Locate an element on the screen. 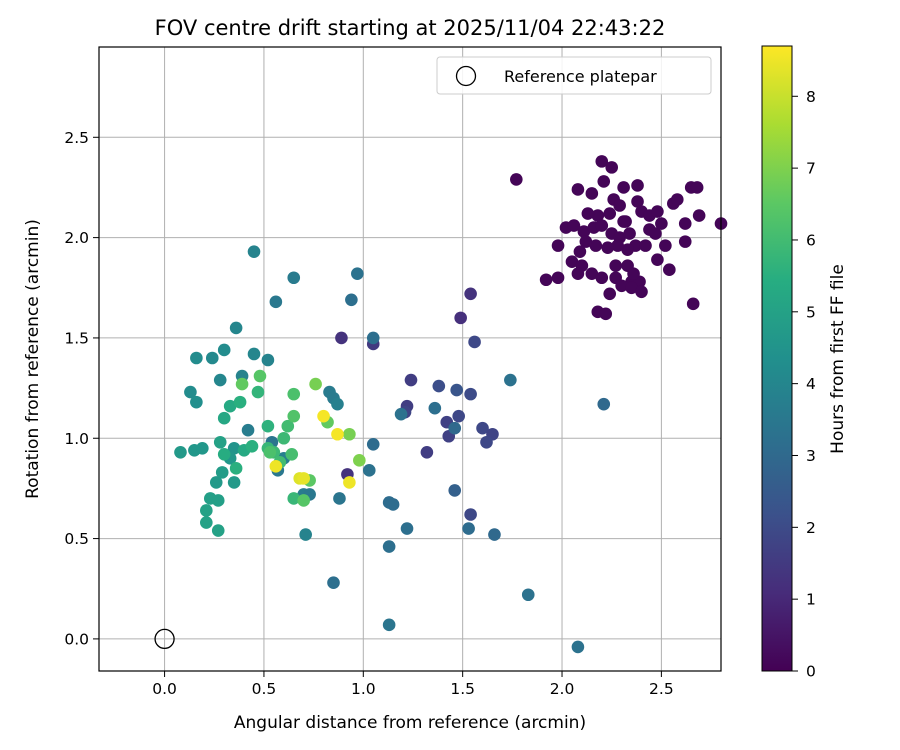  y-tick-label: 1.0 is located at coordinates (76, 439).